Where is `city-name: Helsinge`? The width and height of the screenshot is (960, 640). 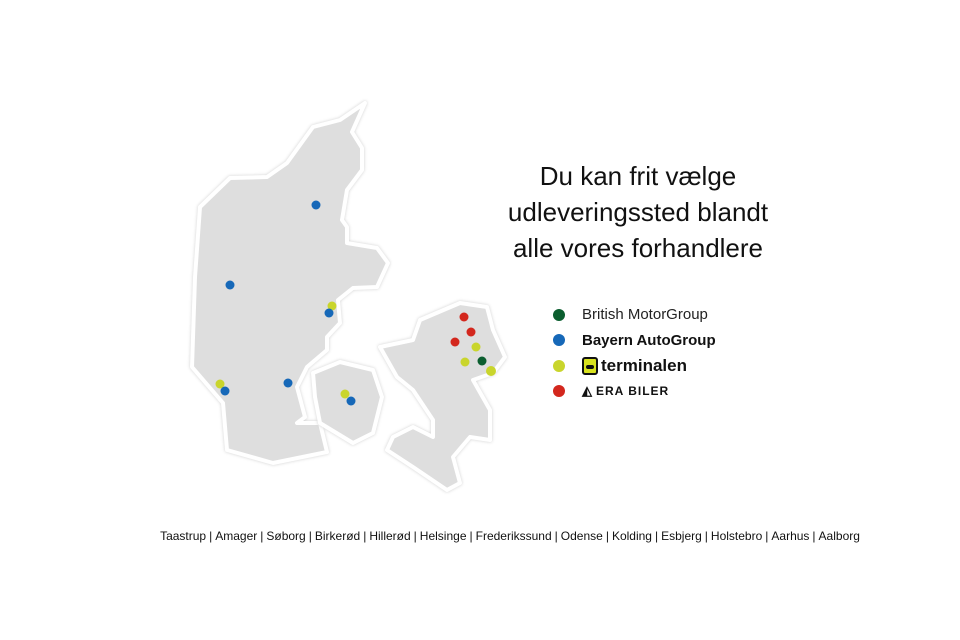
city-name: Helsinge is located at coordinates (443, 536).